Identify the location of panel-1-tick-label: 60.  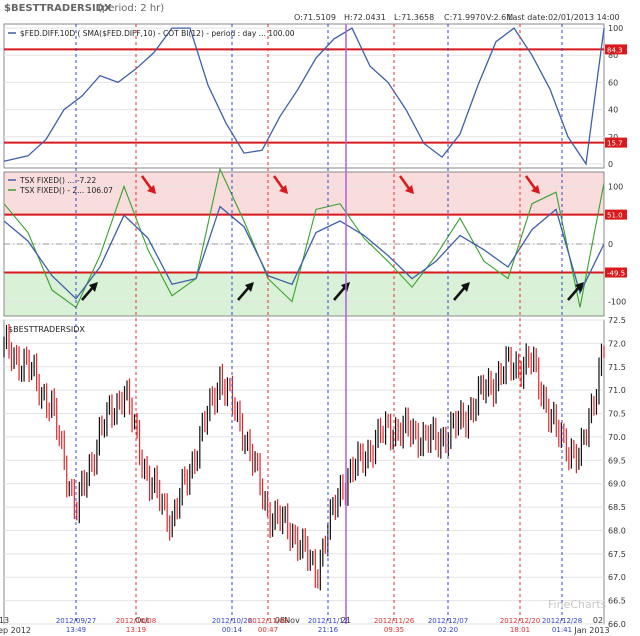
(613, 82).